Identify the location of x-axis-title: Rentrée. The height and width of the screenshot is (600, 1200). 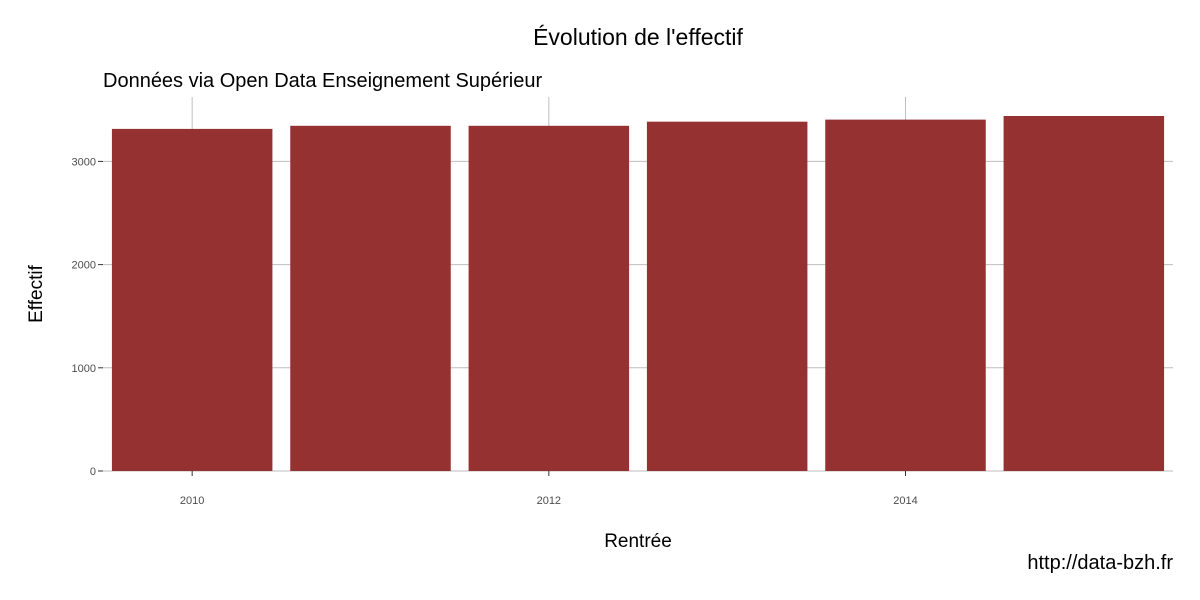
(638, 541).